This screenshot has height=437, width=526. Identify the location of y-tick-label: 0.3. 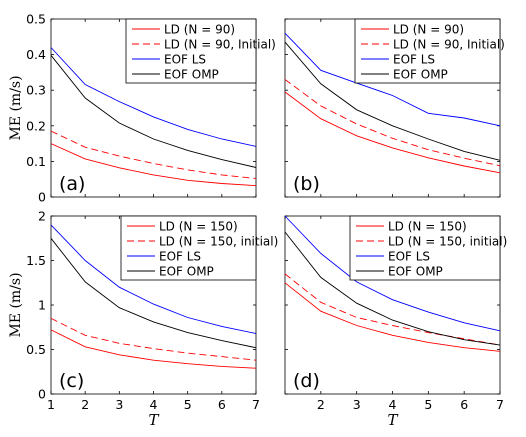
(36, 90).